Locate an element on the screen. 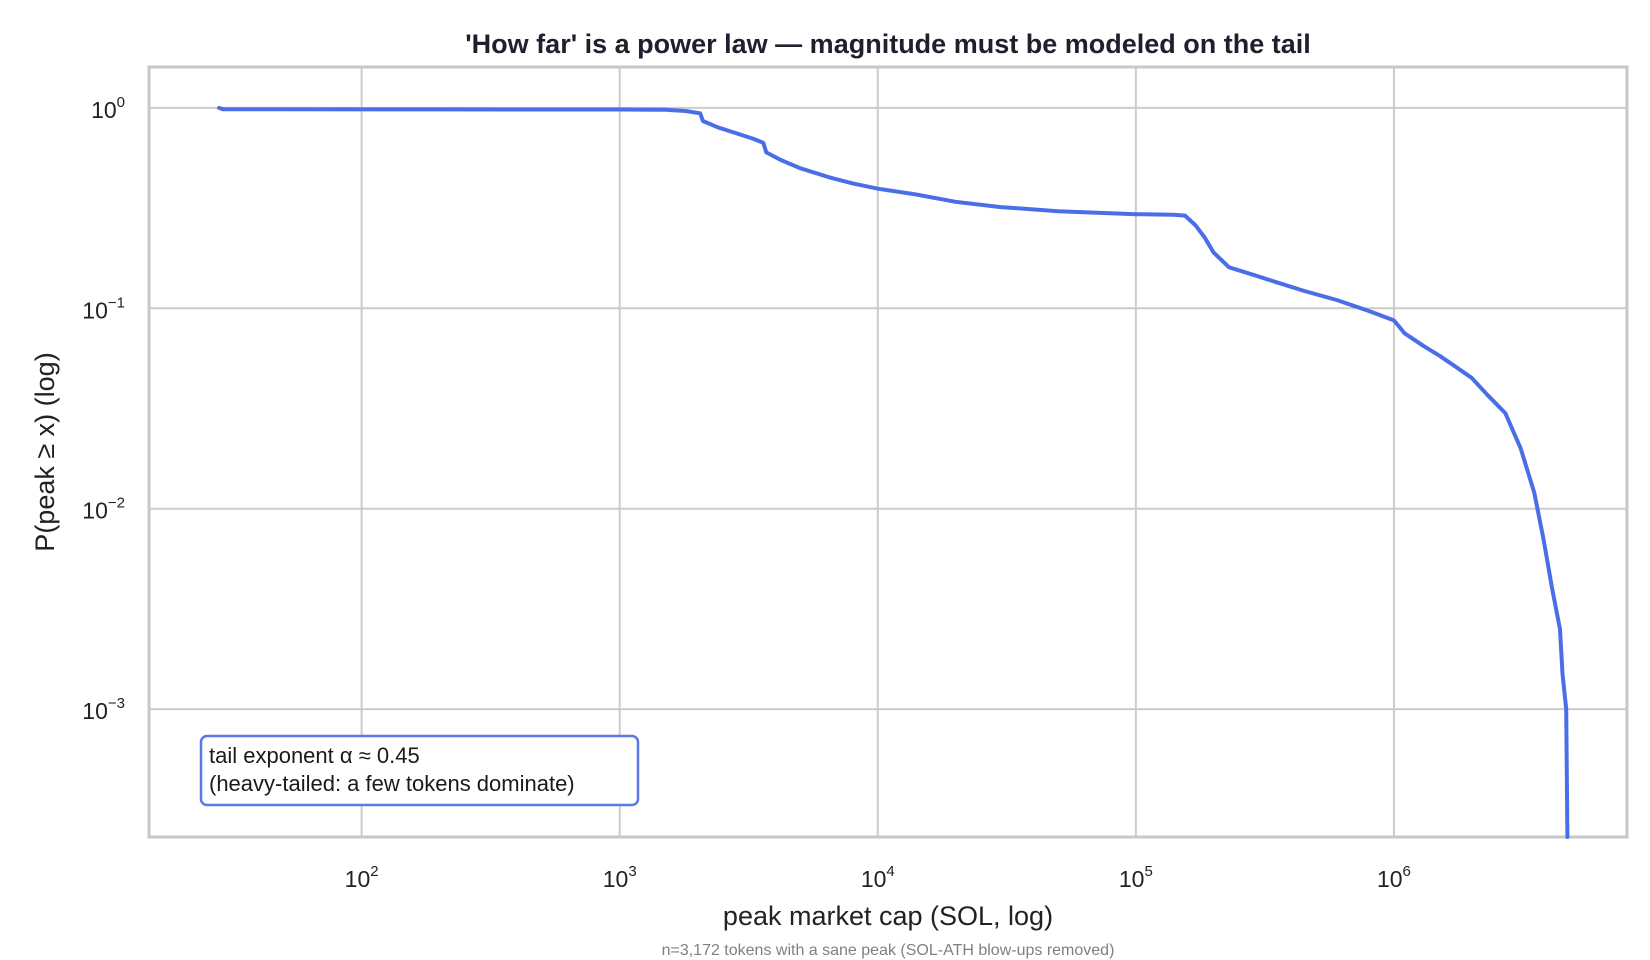 The image size is (1650, 960). x-tick-label: 10⁵ is located at coordinates (1136, 877).